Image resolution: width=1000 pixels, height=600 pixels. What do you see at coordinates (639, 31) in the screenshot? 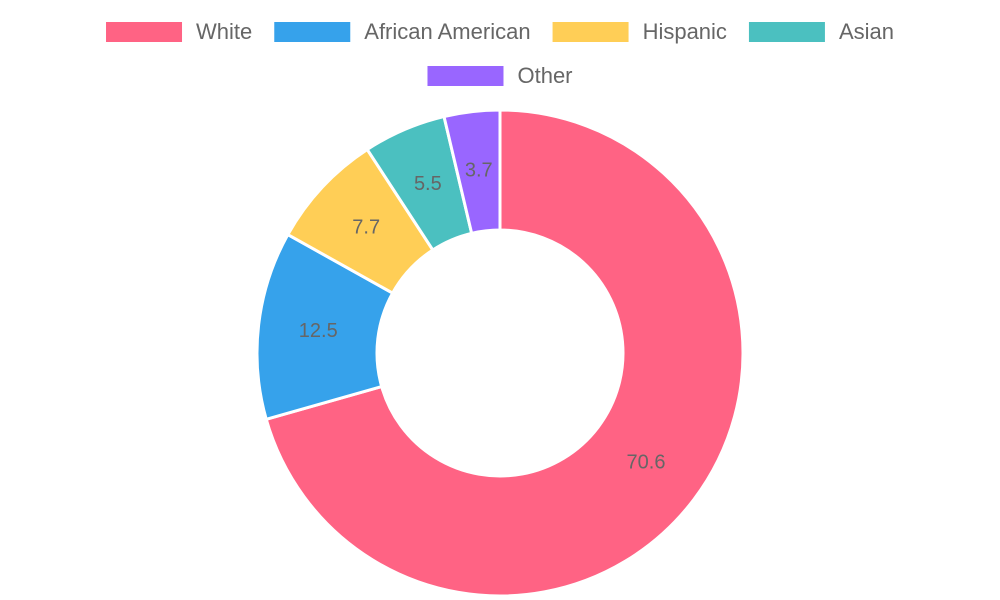
I see `legend-item: Hispanic` at bounding box center [639, 31].